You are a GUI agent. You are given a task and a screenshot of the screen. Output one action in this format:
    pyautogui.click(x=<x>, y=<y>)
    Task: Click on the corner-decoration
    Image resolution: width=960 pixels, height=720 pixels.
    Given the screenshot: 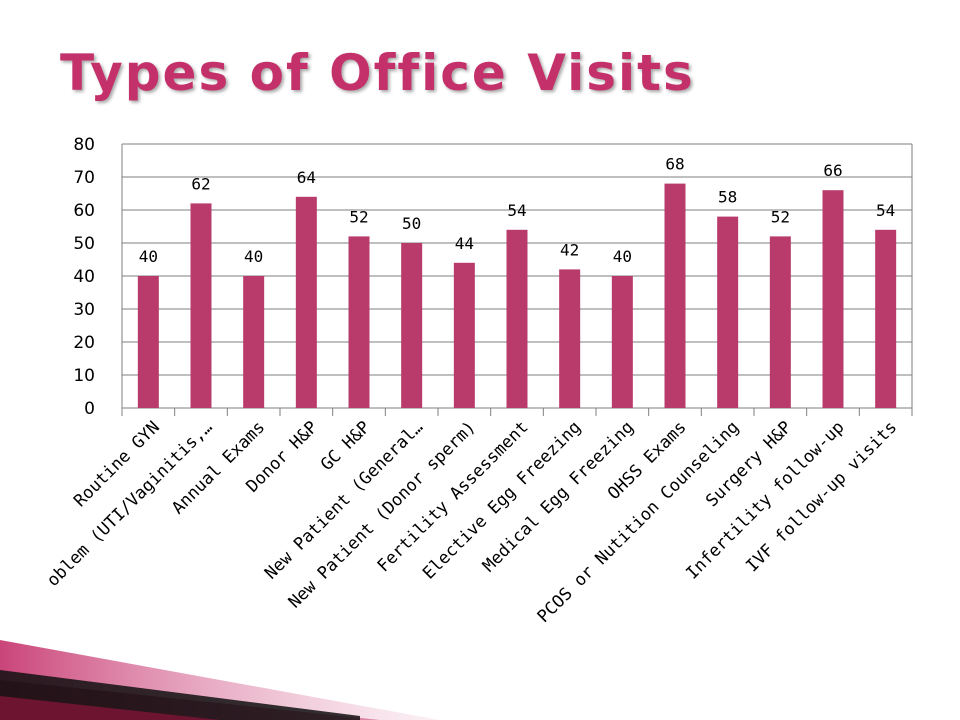 What is the action you would take?
    pyautogui.click(x=220, y=680)
    